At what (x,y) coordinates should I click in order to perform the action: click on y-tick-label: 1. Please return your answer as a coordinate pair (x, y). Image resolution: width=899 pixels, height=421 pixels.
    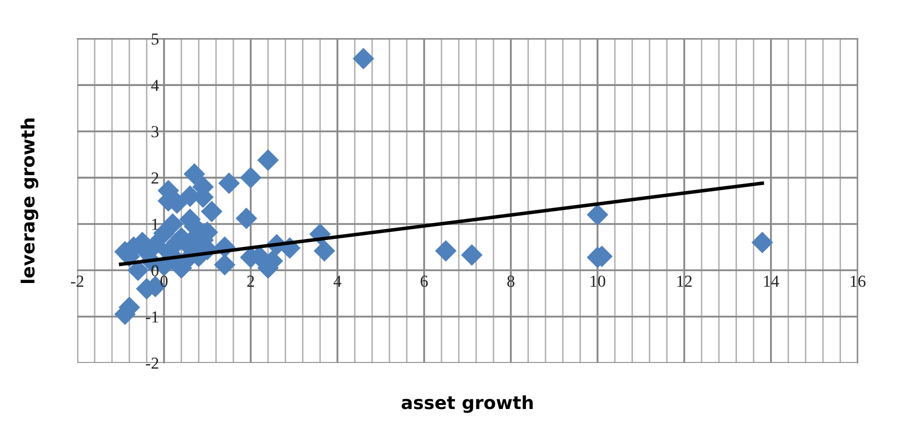
    Looking at the image, I should click on (155, 224).